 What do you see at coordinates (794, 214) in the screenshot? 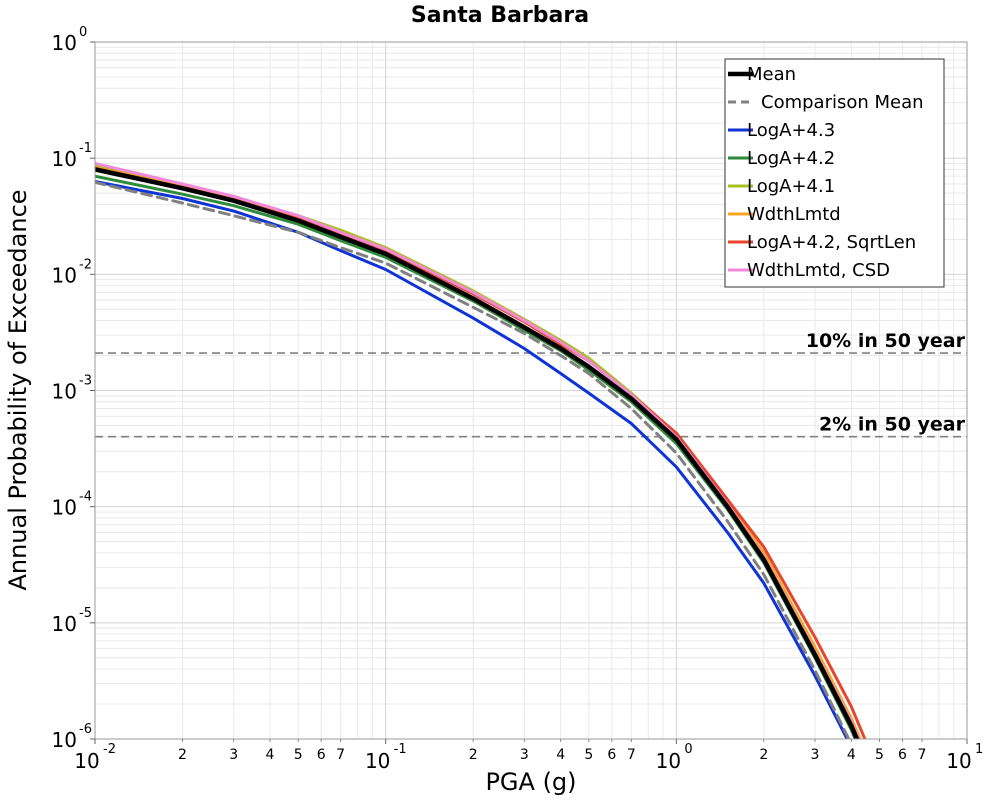
I see `legend-label: WdthLmtd` at bounding box center [794, 214].